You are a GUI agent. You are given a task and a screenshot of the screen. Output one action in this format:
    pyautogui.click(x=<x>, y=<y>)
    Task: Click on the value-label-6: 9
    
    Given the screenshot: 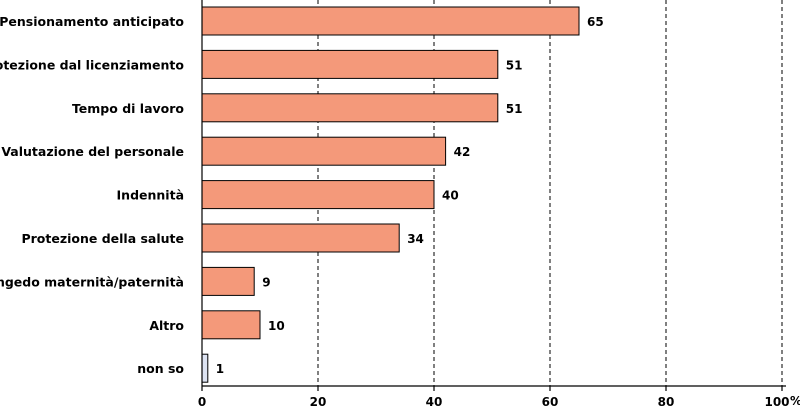 What is the action you would take?
    pyautogui.click(x=266, y=282)
    